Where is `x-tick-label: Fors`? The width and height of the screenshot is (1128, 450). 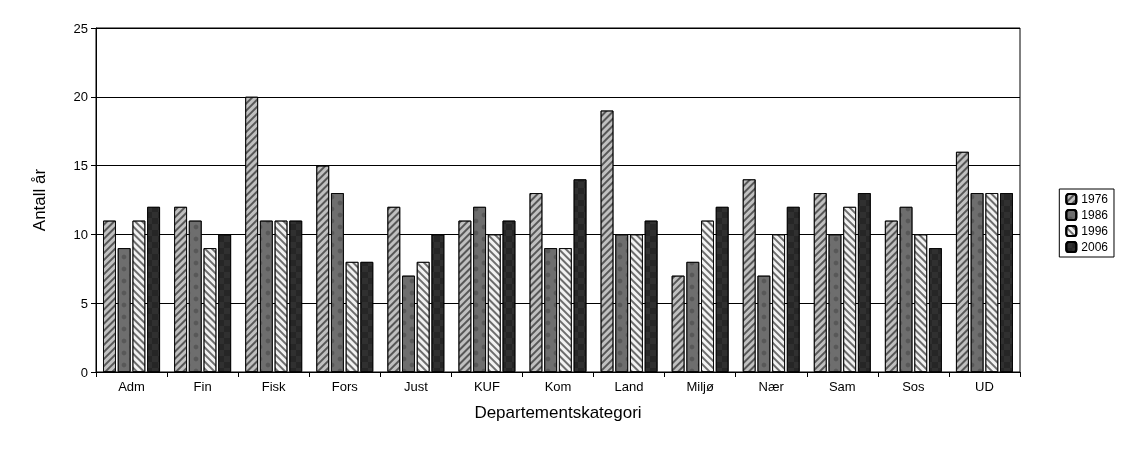 x-tick-label: Fors is located at coordinates (345, 386).